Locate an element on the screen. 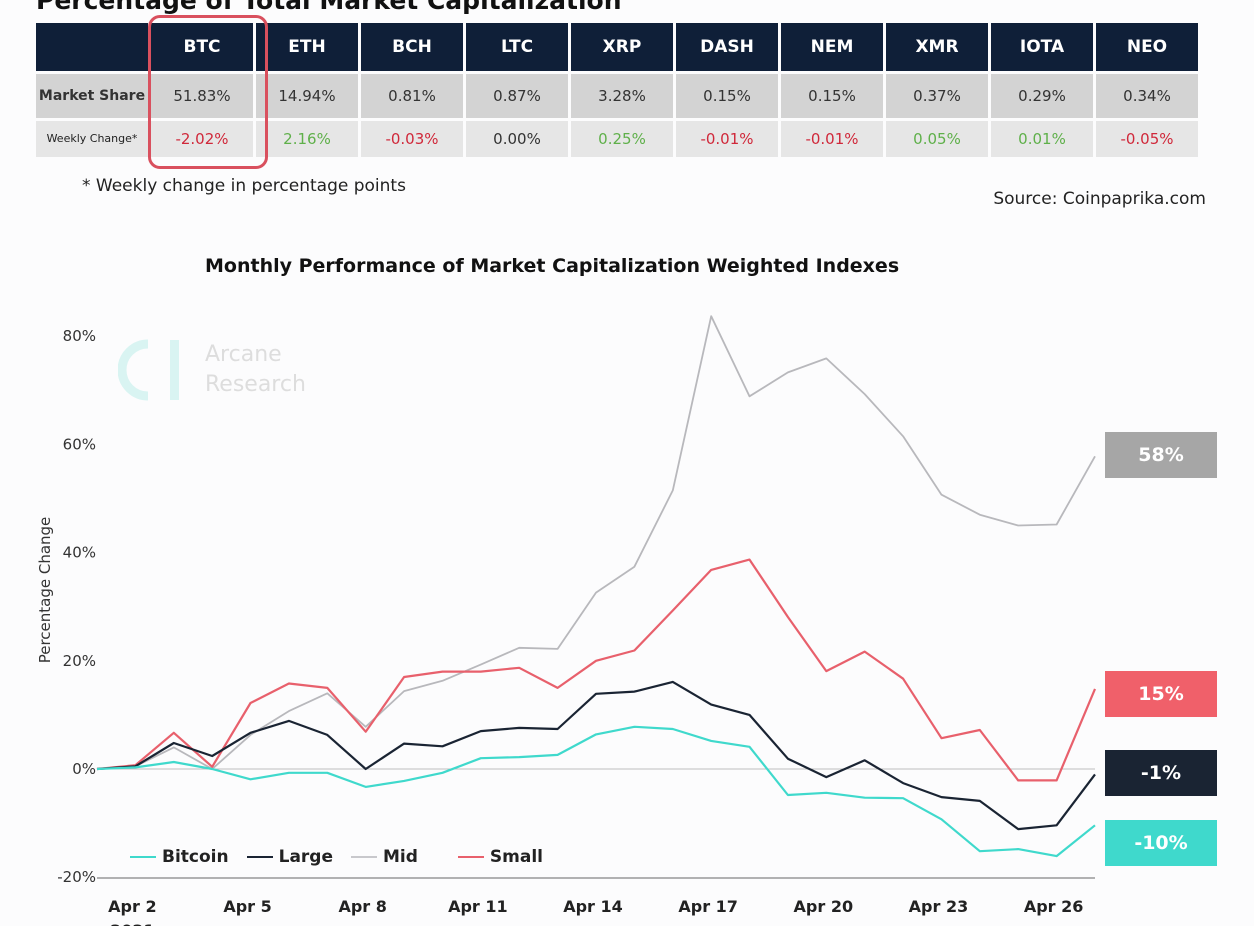  legend-item-mid: Mid is located at coordinates (384, 857).